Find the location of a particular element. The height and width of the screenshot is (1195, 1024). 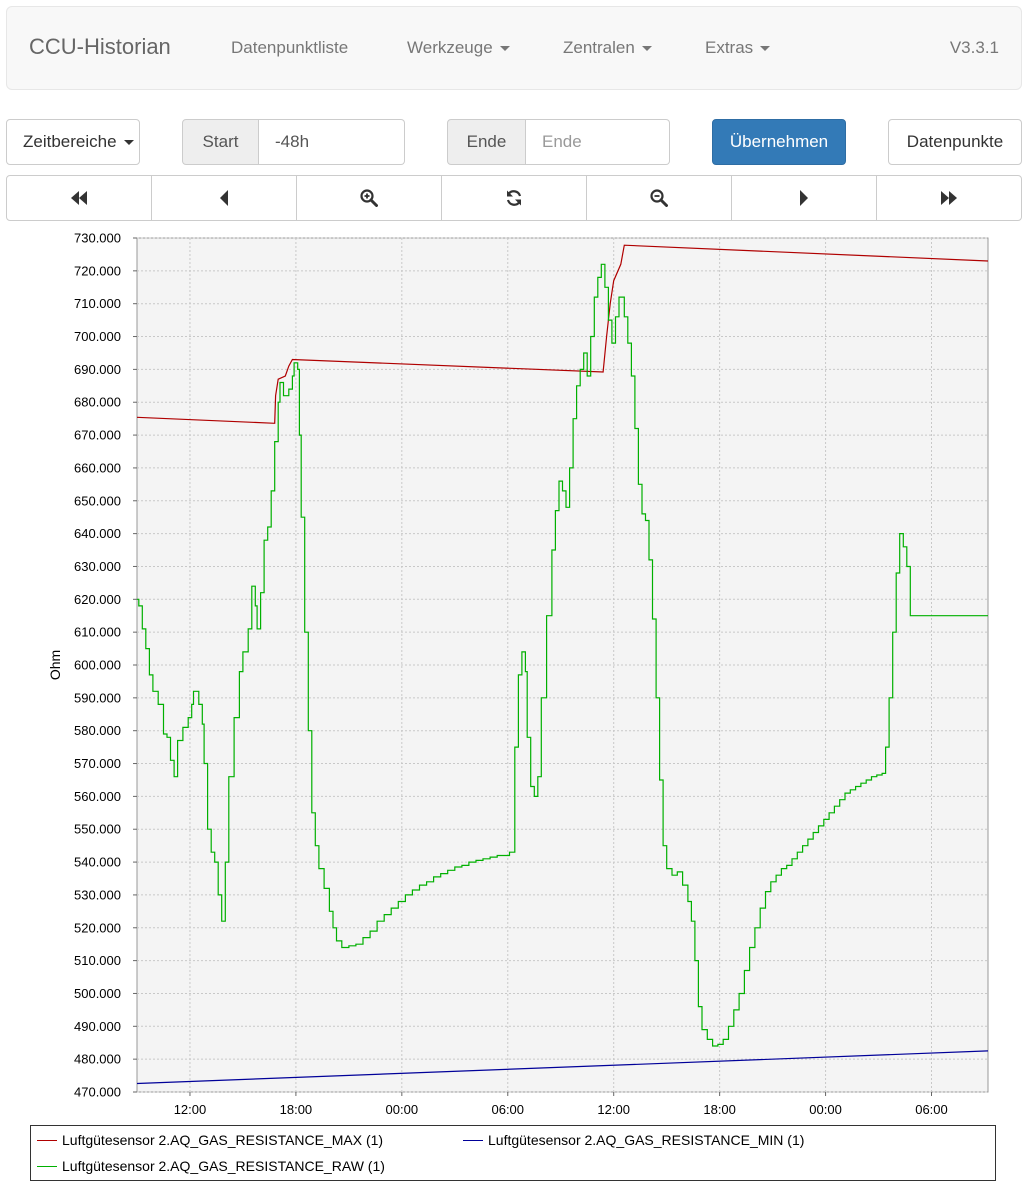

legend-swatch-min is located at coordinates (473, 1140).